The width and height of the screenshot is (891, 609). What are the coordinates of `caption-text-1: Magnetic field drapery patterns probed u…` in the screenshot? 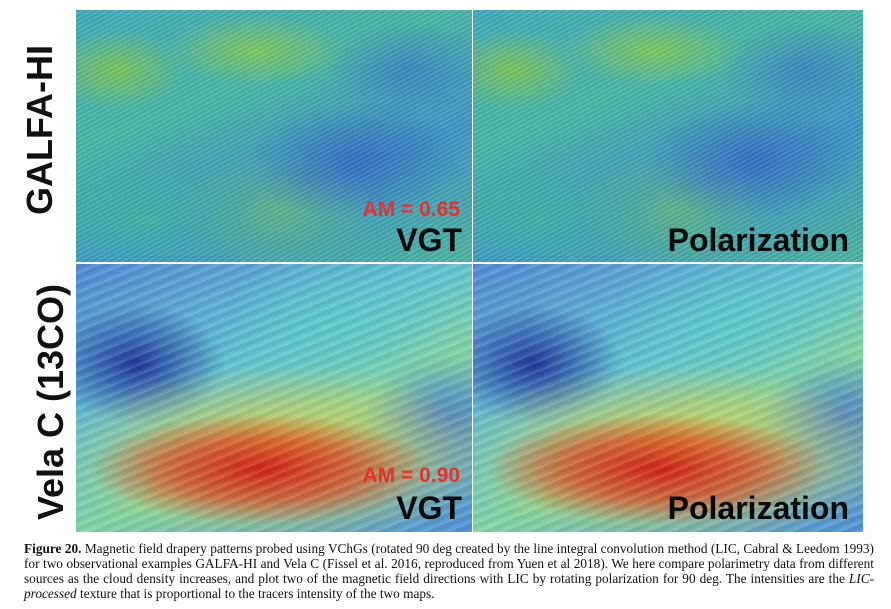 It's located at (449, 563).